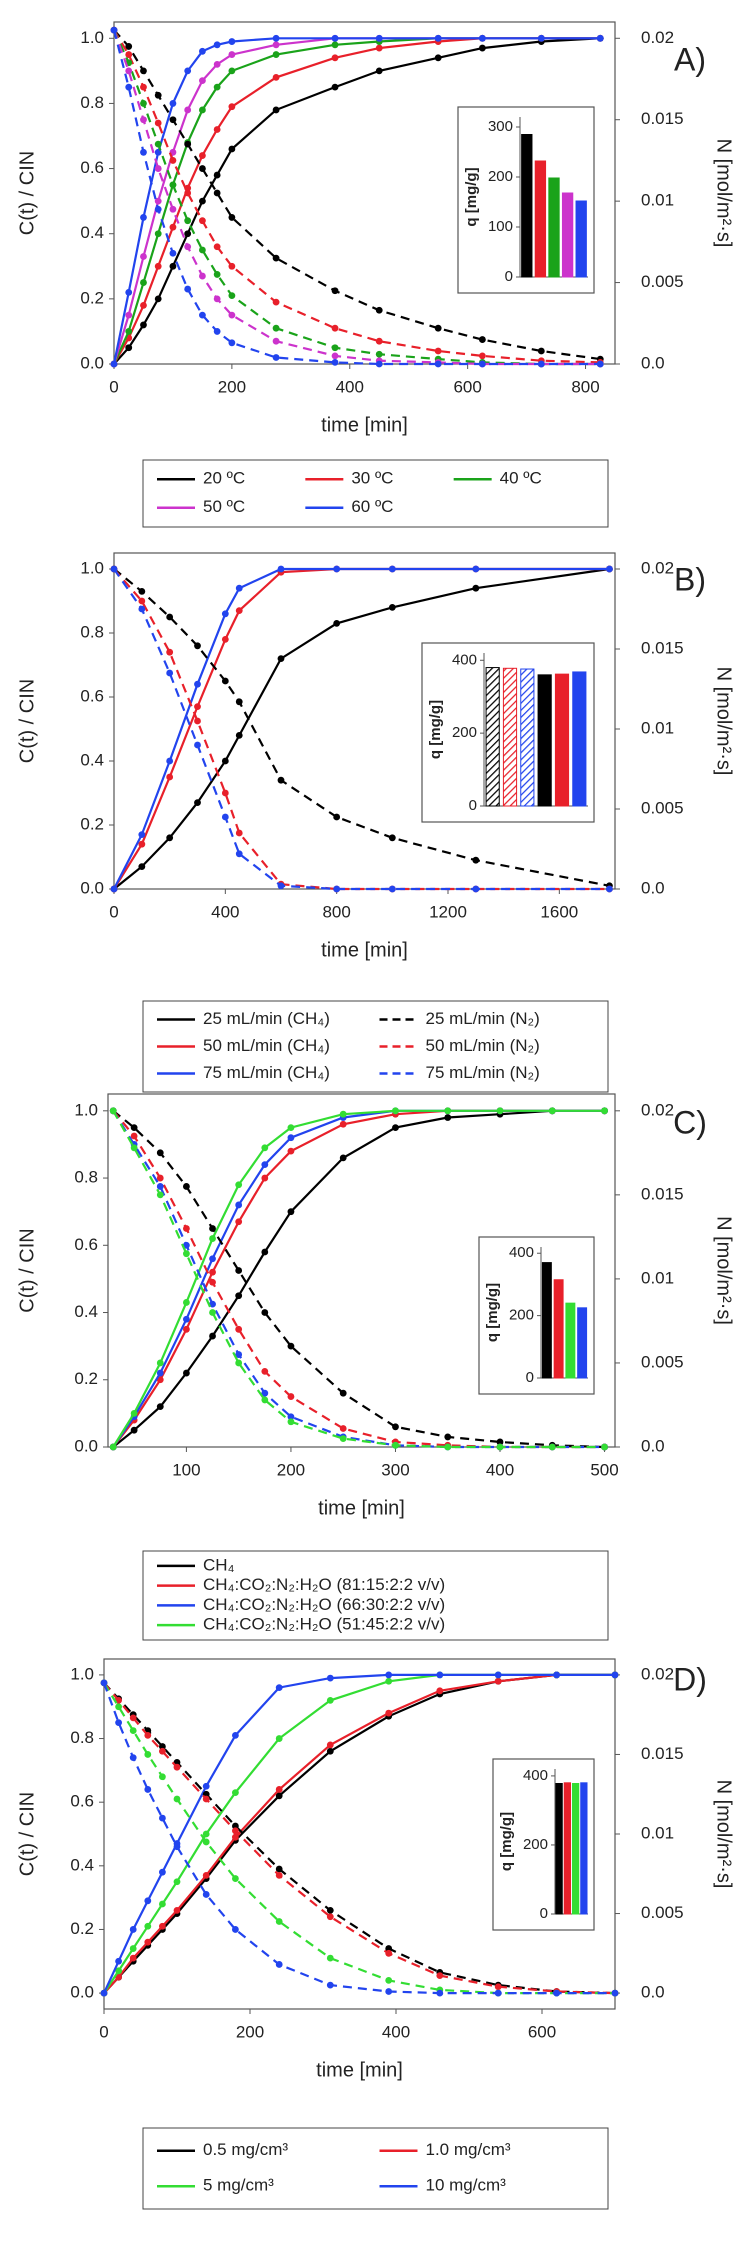 This screenshot has width=753, height=2244. What do you see at coordinates (662, 1912) in the screenshot?
I see `y2-tick-label: 0.005` at bounding box center [662, 1912].